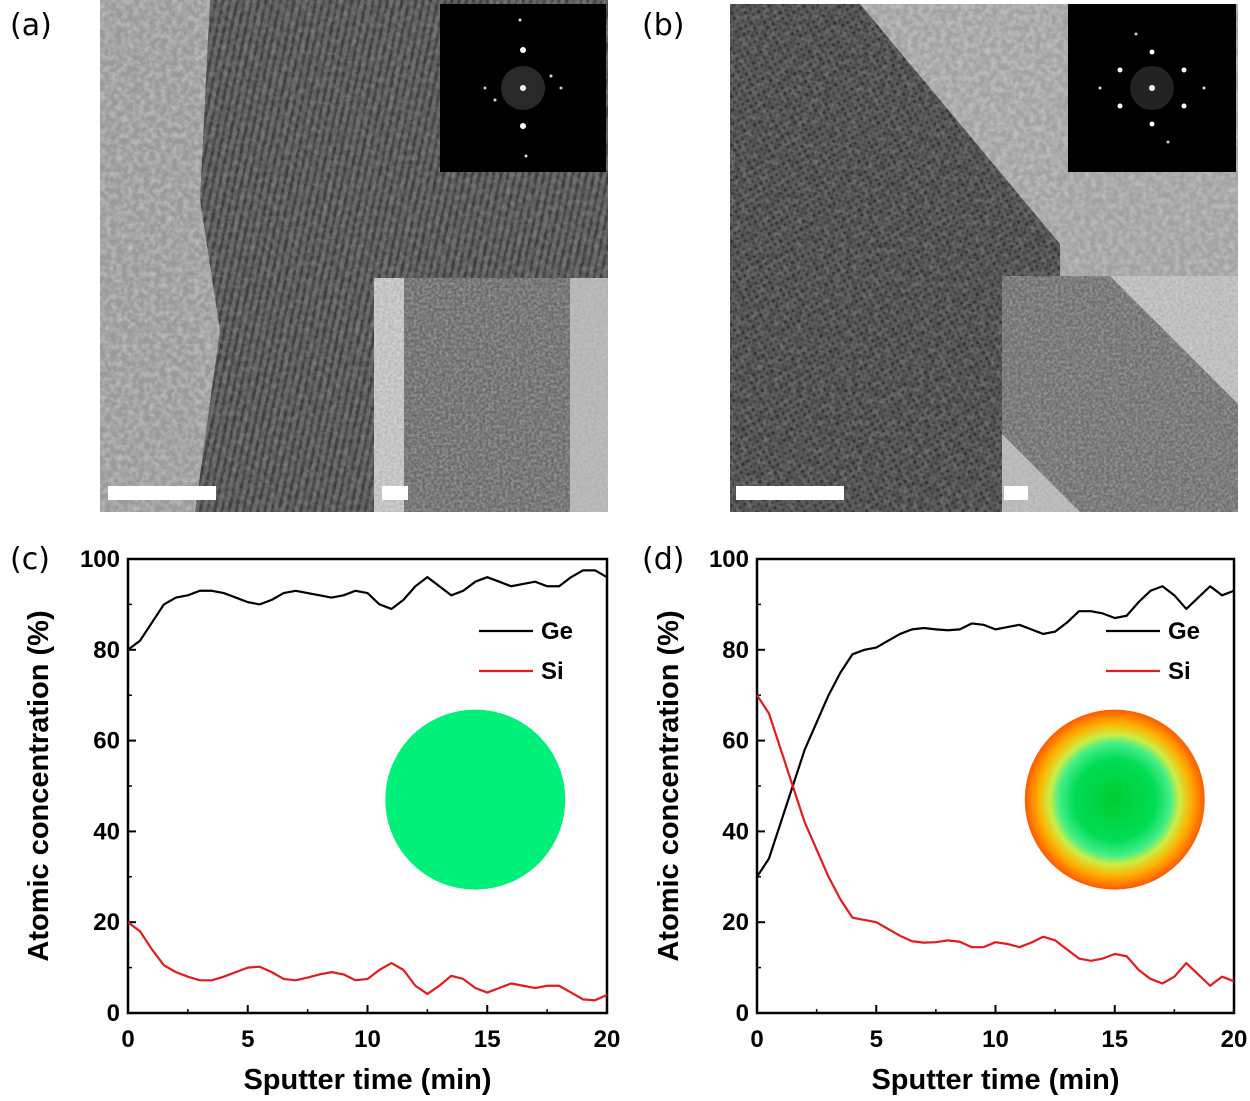 Image resolution: width=1250 pixels, height=1101 pixels. I want to click on series-line-ge, so click(367, 609).